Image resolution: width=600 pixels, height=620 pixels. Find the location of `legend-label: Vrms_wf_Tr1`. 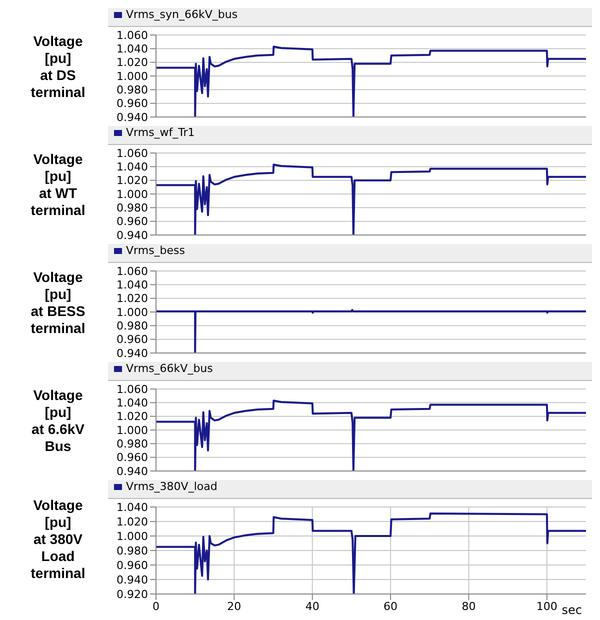

legend-label: Vrms_wf_Tr1 is located at coordinates (160, 132).